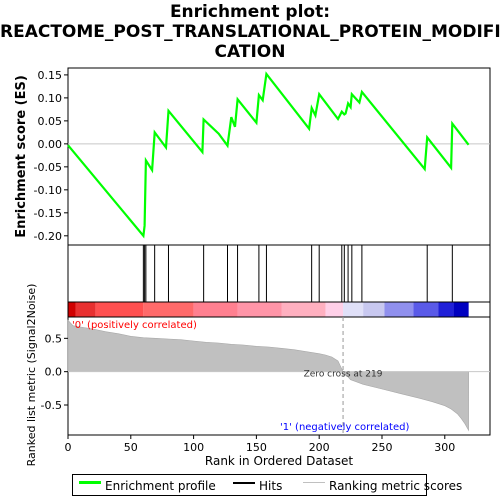 The image size is (500, 500). Describe the element at coordinates (279, 273) in the screenshot. I see `hits-panel-frame` at that location.